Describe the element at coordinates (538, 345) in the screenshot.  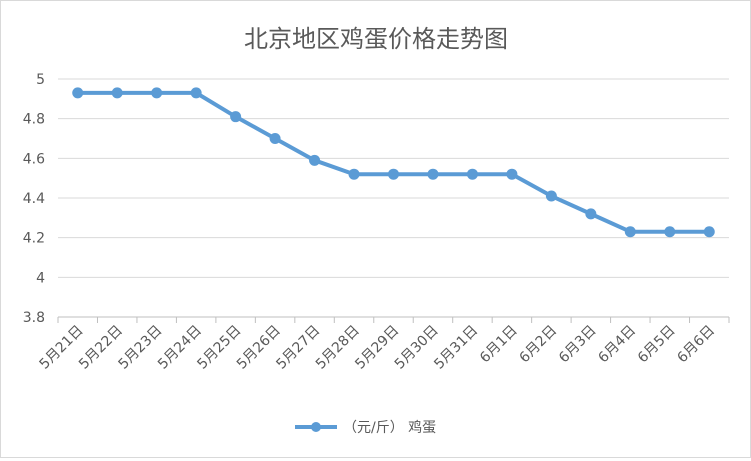
I see `x-tick-label: 6月2日` at that location.